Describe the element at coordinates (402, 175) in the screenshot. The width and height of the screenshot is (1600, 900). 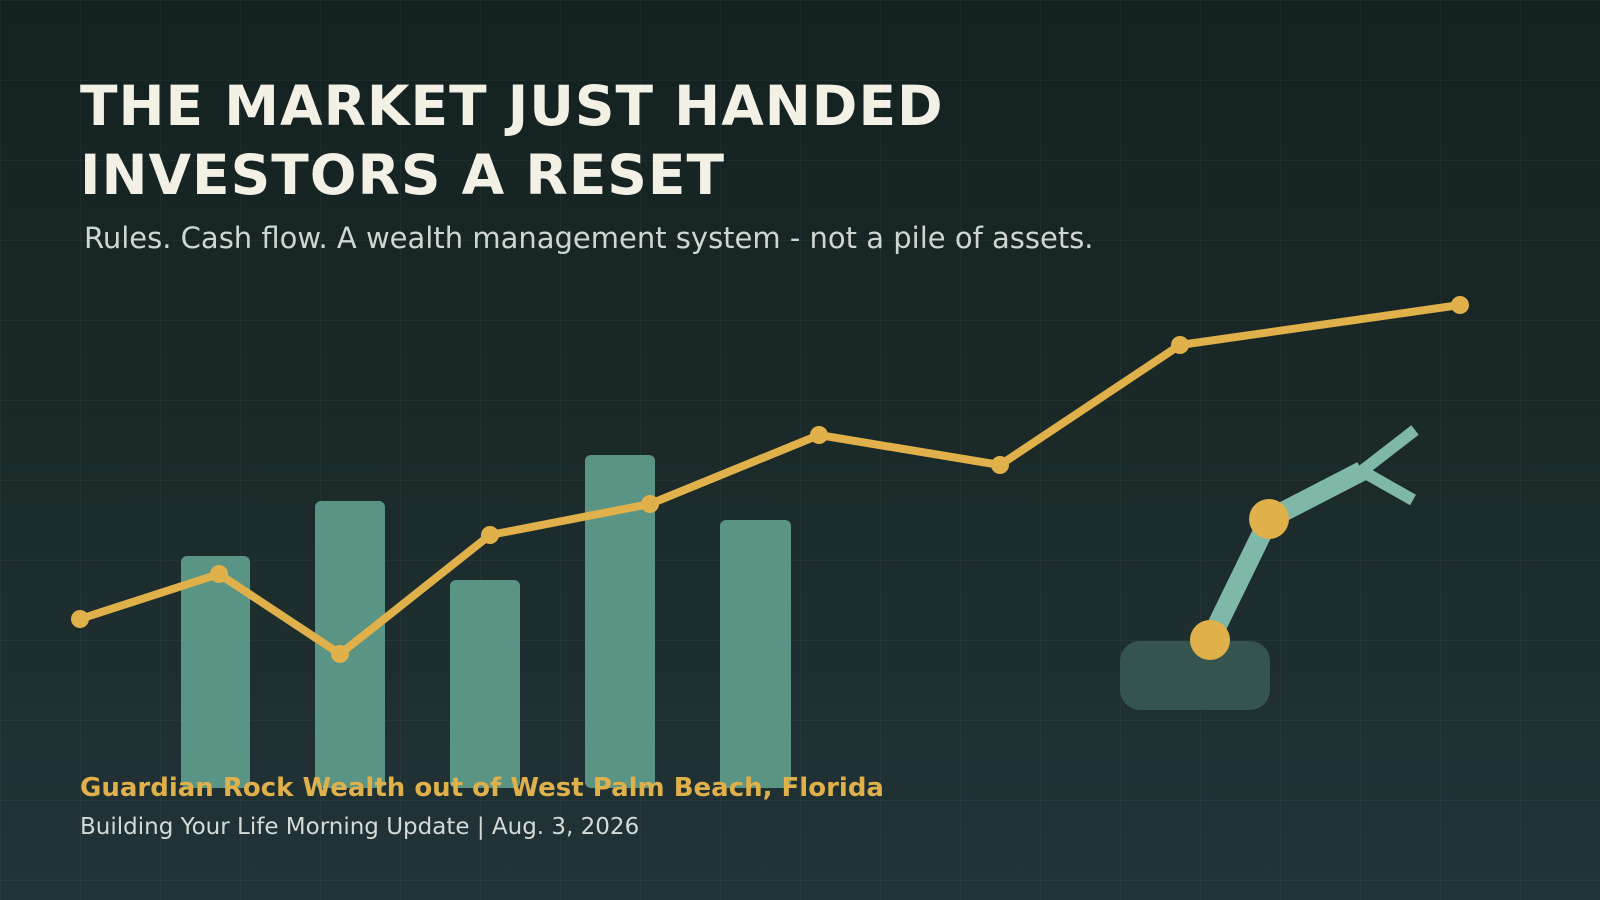
I see `title-line: INVESTORS A RESET` at that location.